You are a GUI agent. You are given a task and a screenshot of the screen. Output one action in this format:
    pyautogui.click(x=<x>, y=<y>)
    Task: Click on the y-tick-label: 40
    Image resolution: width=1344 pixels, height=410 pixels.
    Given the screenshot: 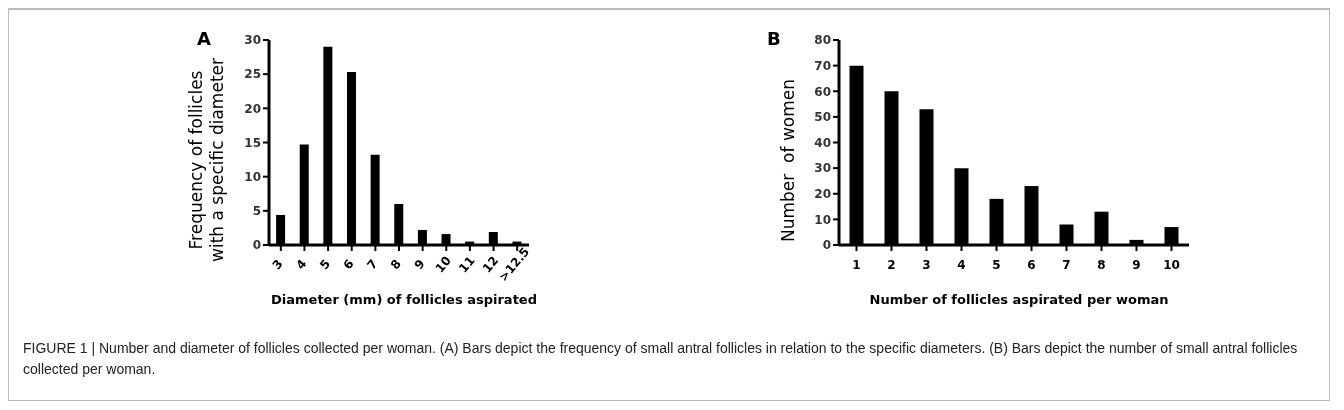 What is the action you would take?
    pyautogui.click(x=822, y=142)
    